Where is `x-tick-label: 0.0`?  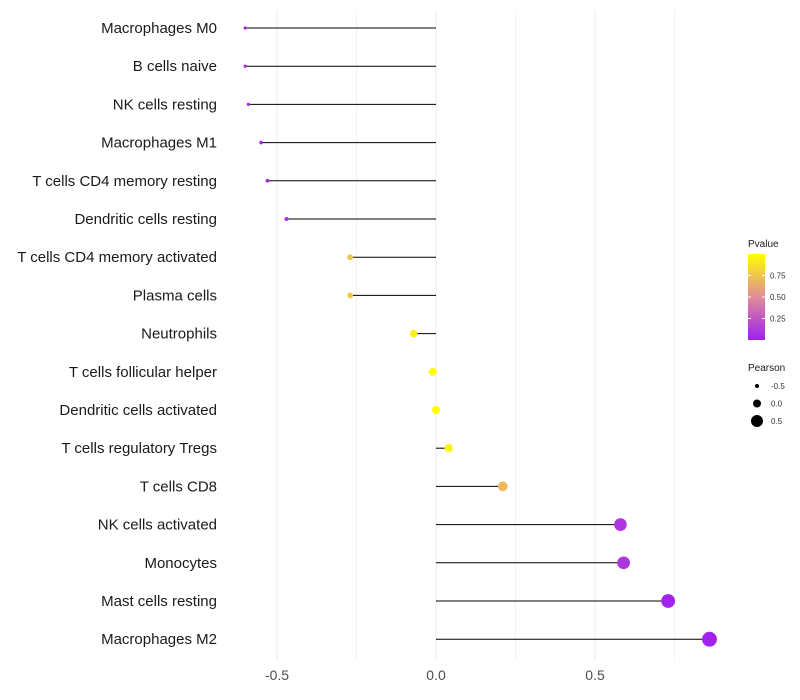 x-tick-label: 0.0 is located at coordinates (436, 675).